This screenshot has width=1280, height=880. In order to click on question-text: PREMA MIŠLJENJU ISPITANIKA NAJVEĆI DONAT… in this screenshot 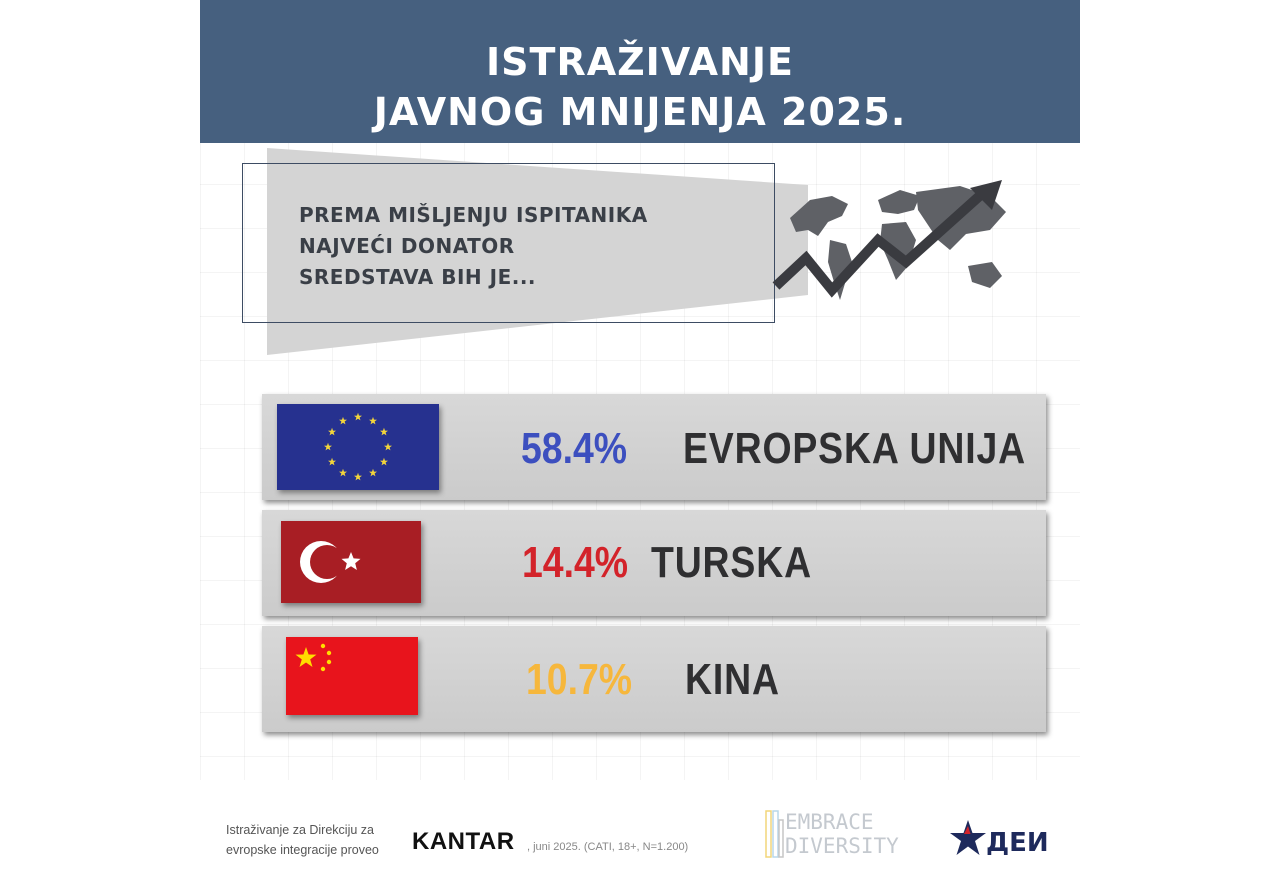, I will do `click(529, 246)`.